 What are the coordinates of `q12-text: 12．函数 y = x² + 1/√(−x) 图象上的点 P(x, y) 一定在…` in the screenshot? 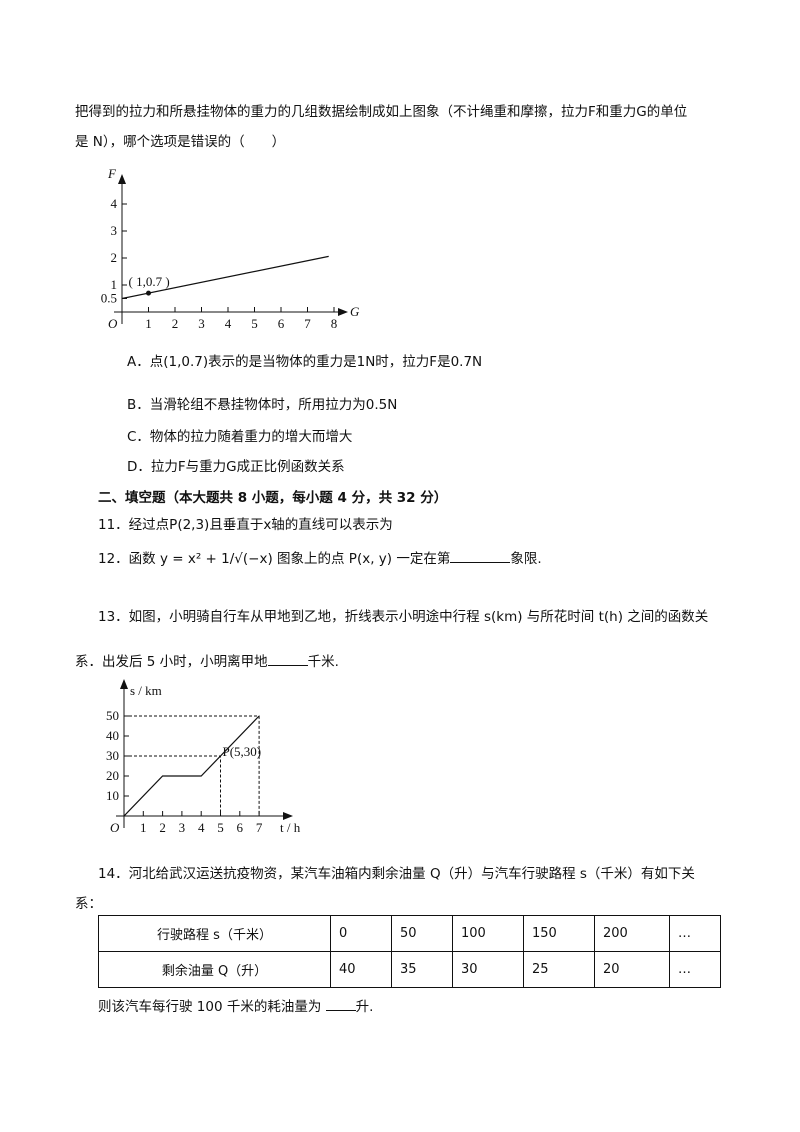 It's located at (320, 557).